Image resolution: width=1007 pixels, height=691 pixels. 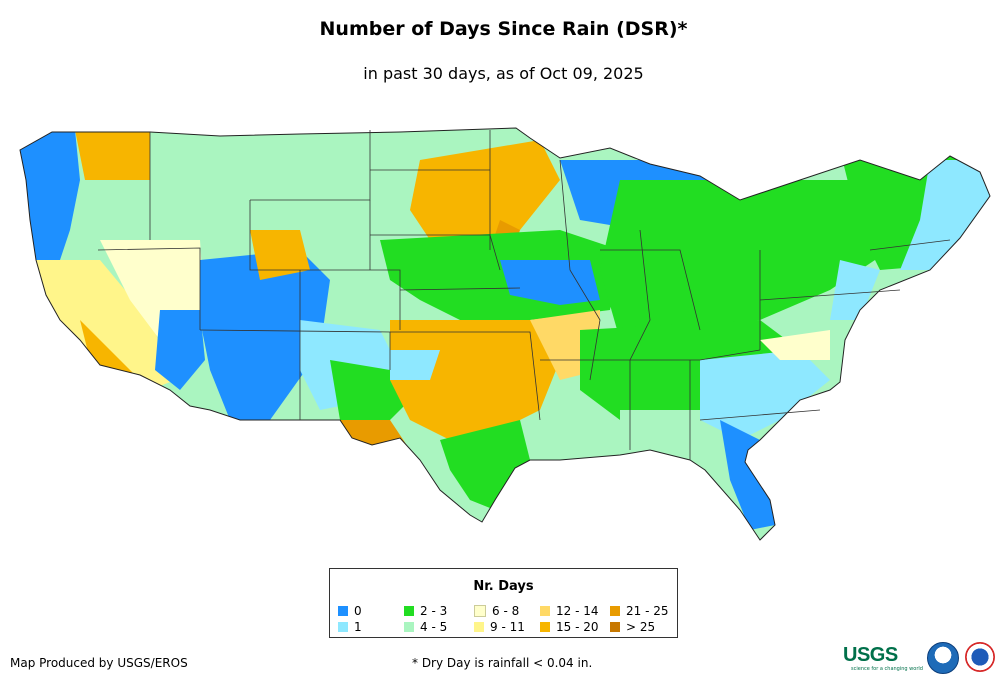 What do you see at coordinates (870, 655) in the screenshot?
I see `usgs-logo: USGS` at bounding box center [870, 655].